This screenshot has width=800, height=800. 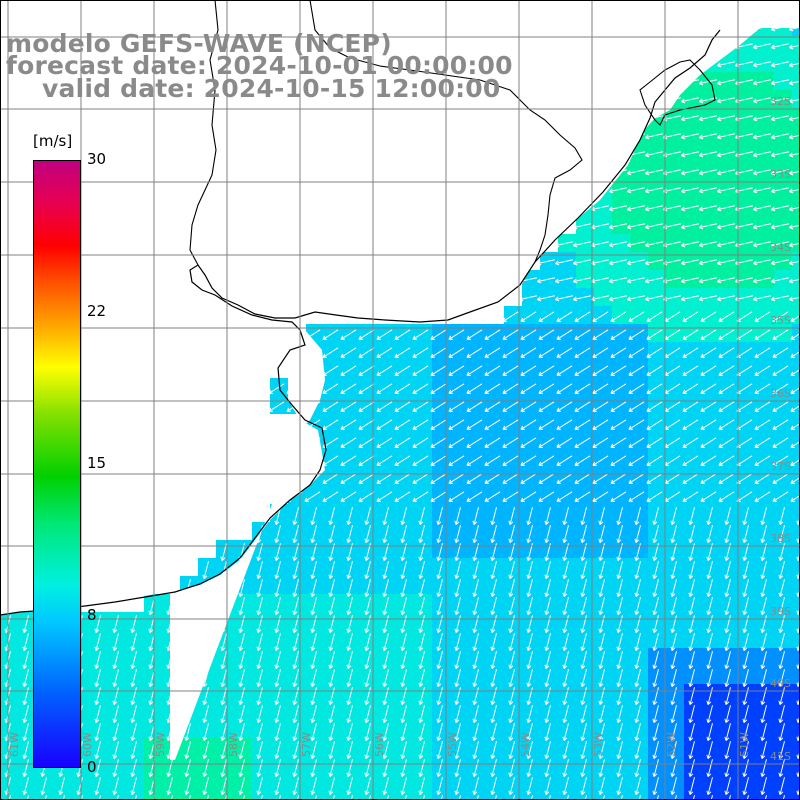 What do you see at coordinates (780, 247) in the screenshot?
I see `lat-label: 34S` at bounding box center [780, 247].